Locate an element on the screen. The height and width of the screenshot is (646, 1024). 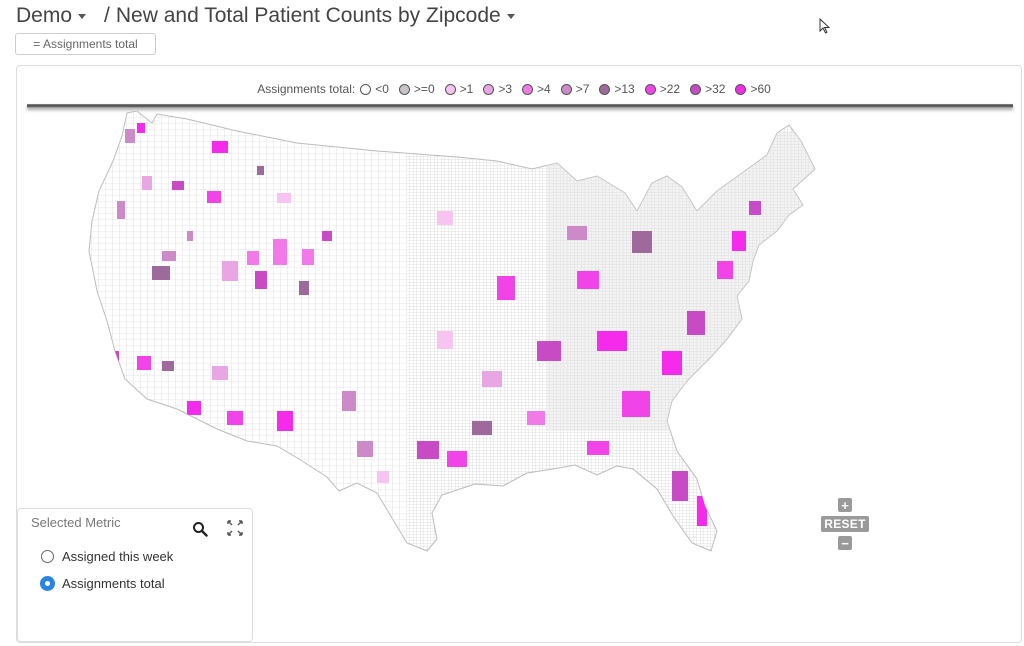
legend-item-gt4: >4 is located at coordinates (536, 89).